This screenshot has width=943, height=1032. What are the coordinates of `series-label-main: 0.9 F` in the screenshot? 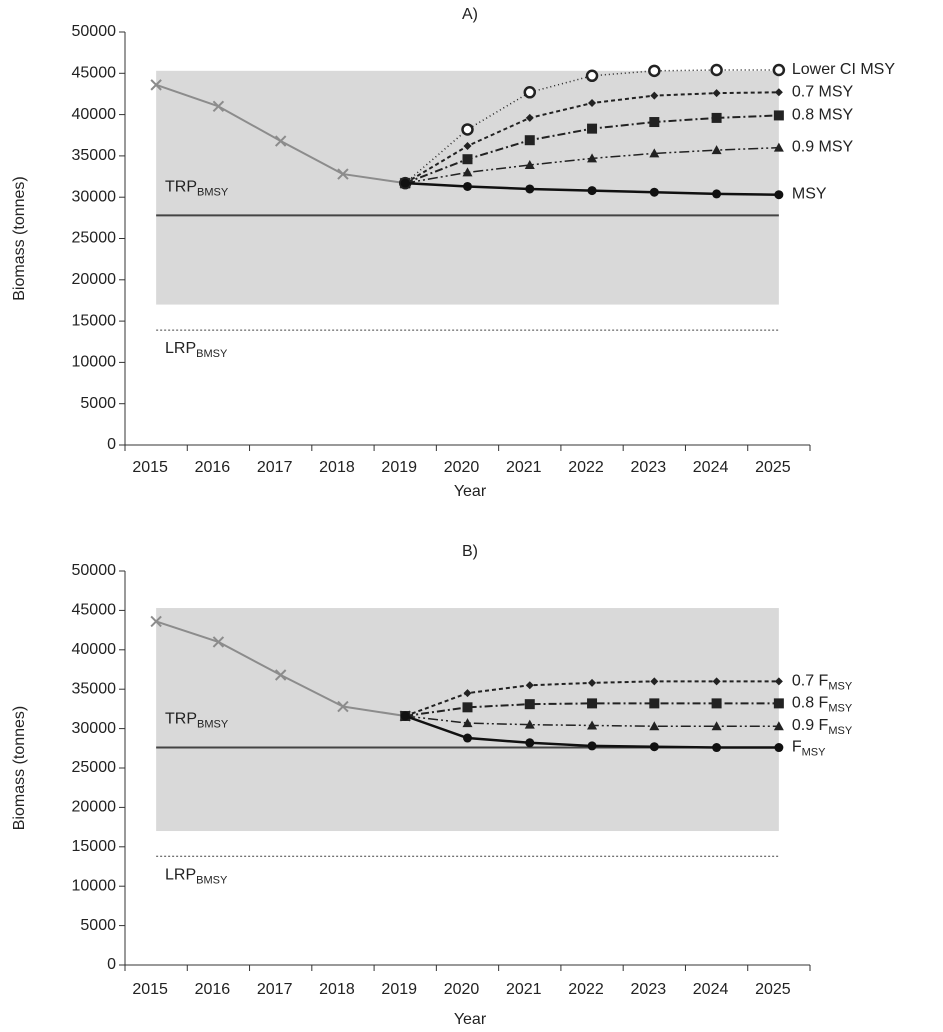 It's located at (810, 725).